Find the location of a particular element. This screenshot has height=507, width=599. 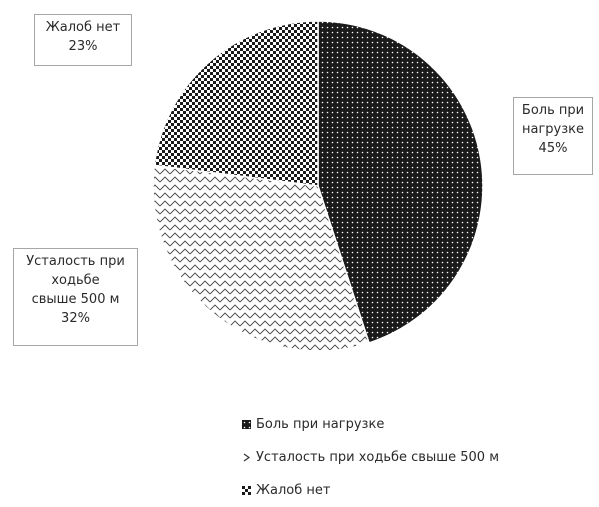

legend-label-zhalob: Жалоб нет is located at coordinates (293, 490).